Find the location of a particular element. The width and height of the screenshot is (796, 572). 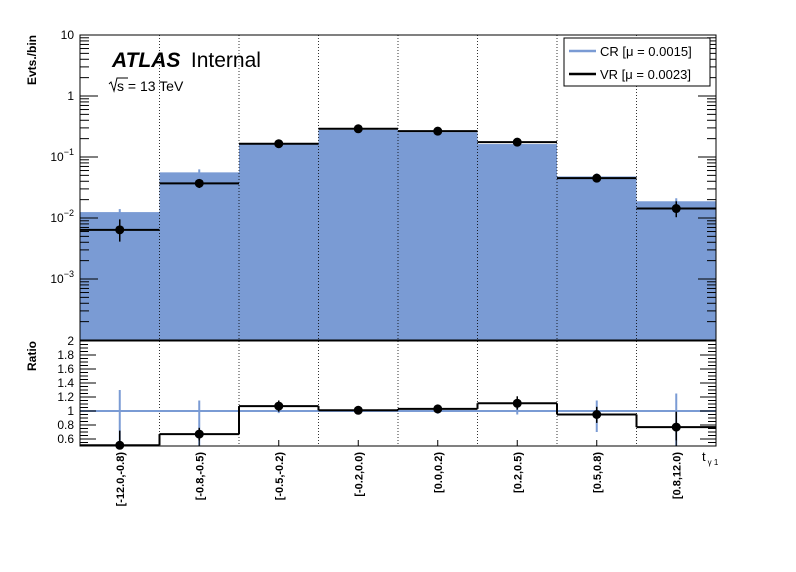

y-tick-label: 10 is located at coordinates (68, 35).